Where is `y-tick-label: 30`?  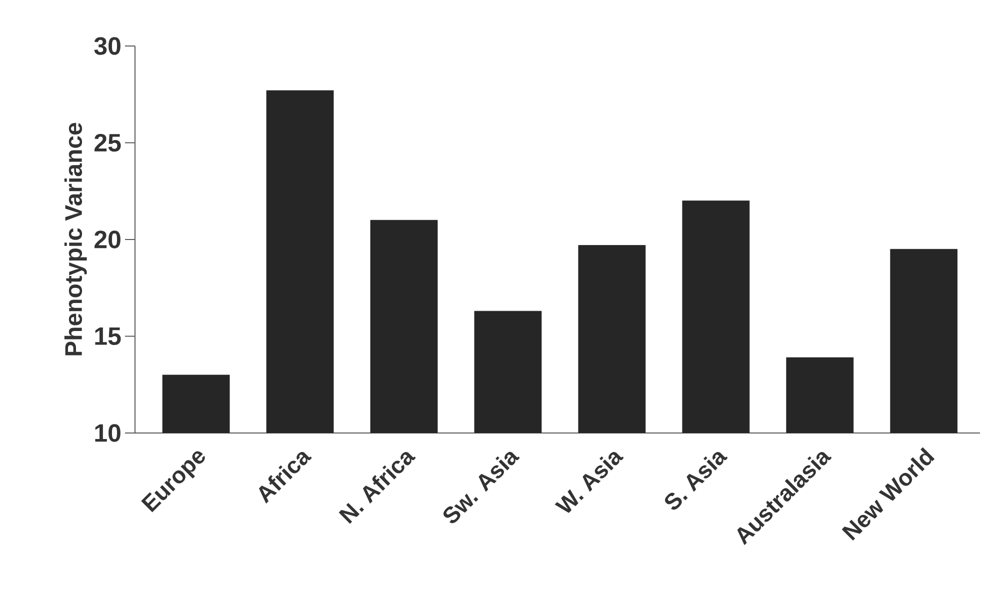 y-tick-label: 30 is located at coordinates (107, 46).